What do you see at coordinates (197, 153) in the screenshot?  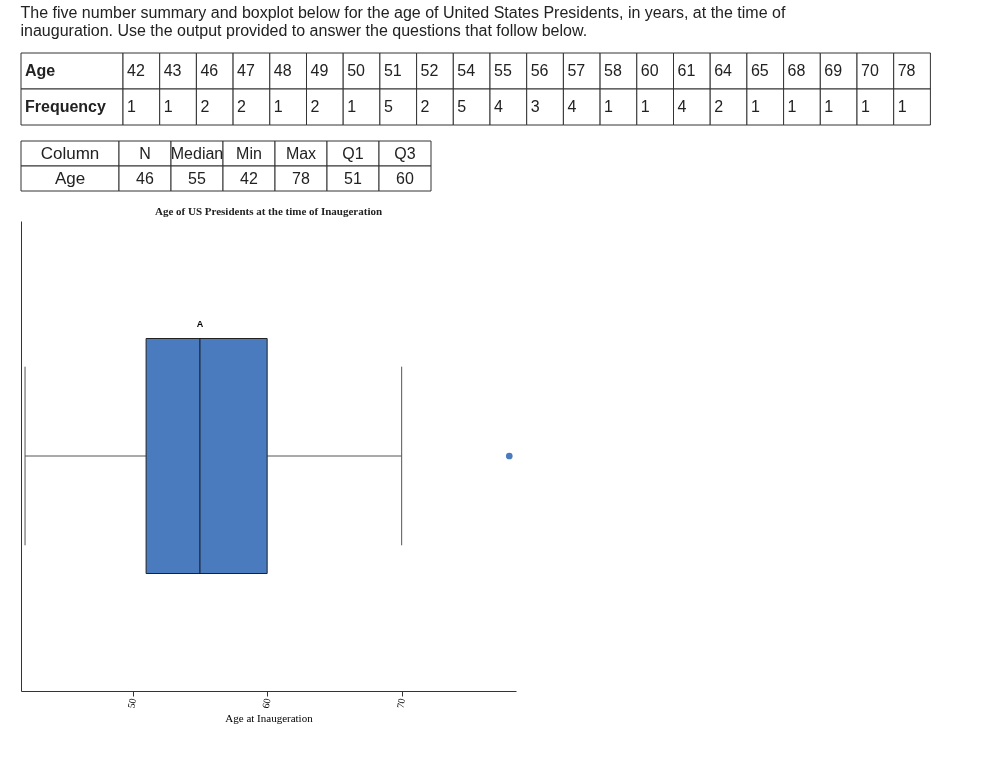 I see `category-label: Median` at bounding box center [197, 153].